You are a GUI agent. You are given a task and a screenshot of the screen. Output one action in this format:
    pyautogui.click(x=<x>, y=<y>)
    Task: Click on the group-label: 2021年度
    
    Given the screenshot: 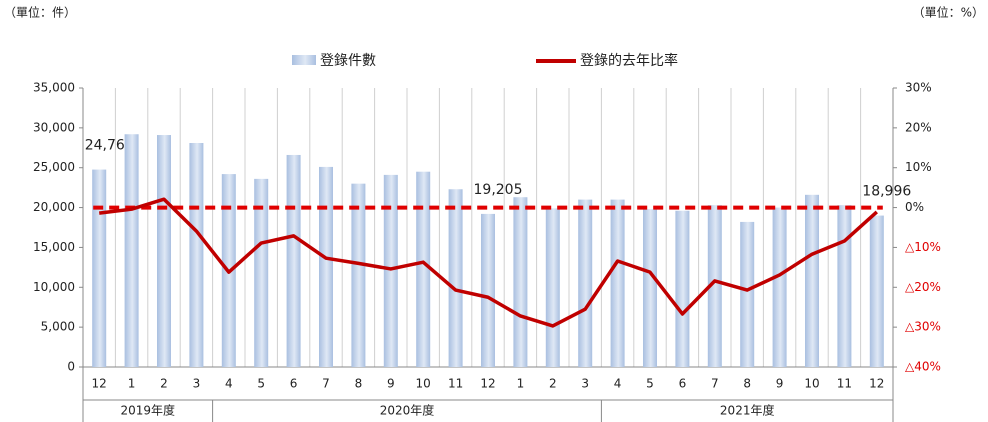 What is the action you would take?
    pyautogui.click(x=747, y=410)
    